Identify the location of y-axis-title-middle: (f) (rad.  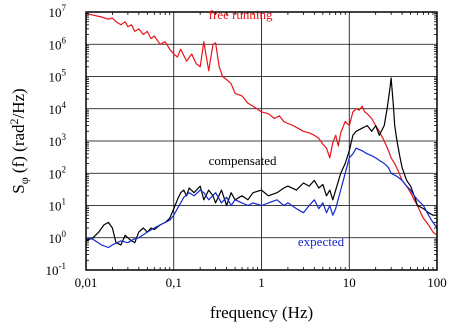
(18, 150).